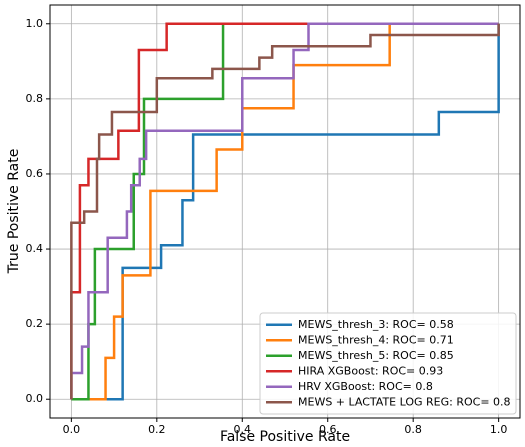 The width and height of the screenshot is (525, 447). I want to click on legend-label: MEWS_thresh_4: ROC= 0.71, so click(376, 339).